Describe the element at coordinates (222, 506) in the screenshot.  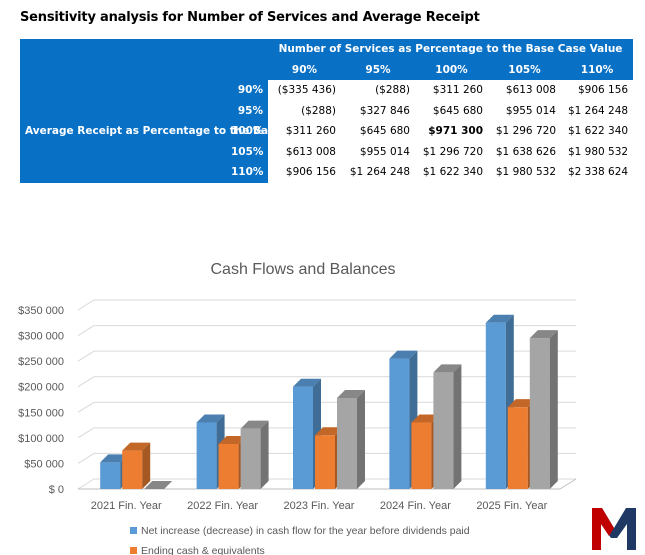
I see `x-tick-label: 2022 Fin. Year` at that location.